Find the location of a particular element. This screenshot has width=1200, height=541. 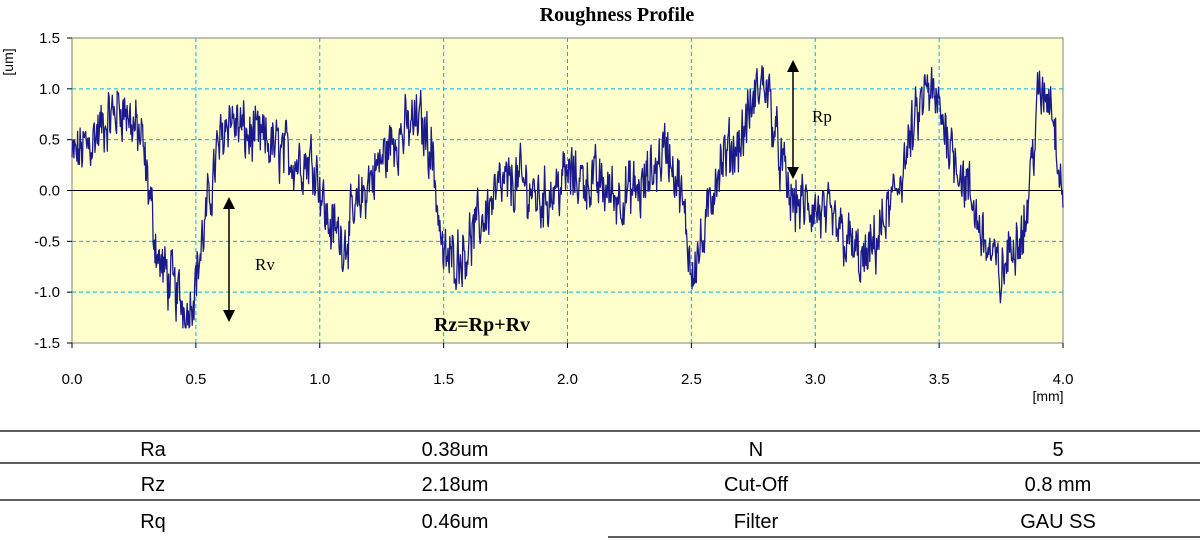

rz-formula: Rz=Rp+Rv is located at coordinates (482, 325).